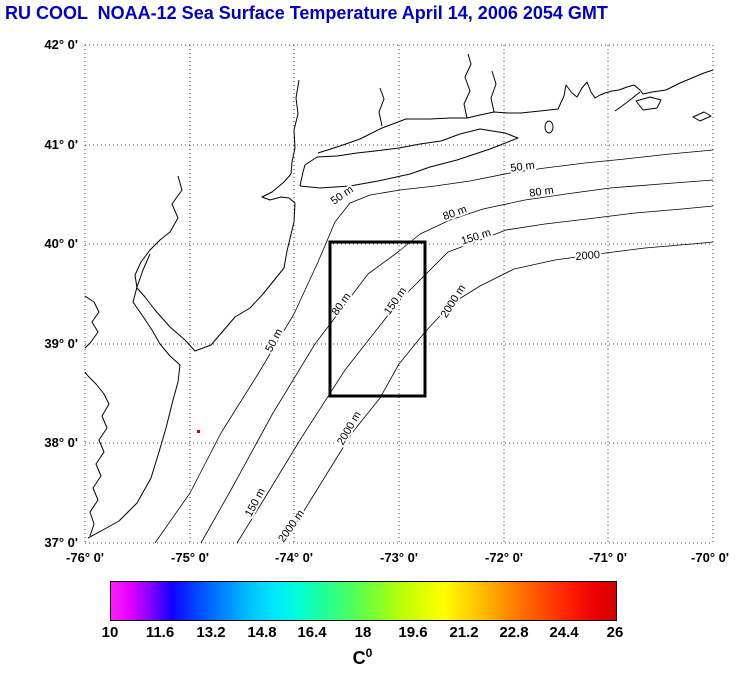  What do you see at coordinates (262, 632) in the screenshot?
I see `colorbar-tick-label: 14.8` at bounding box center [262, 632].